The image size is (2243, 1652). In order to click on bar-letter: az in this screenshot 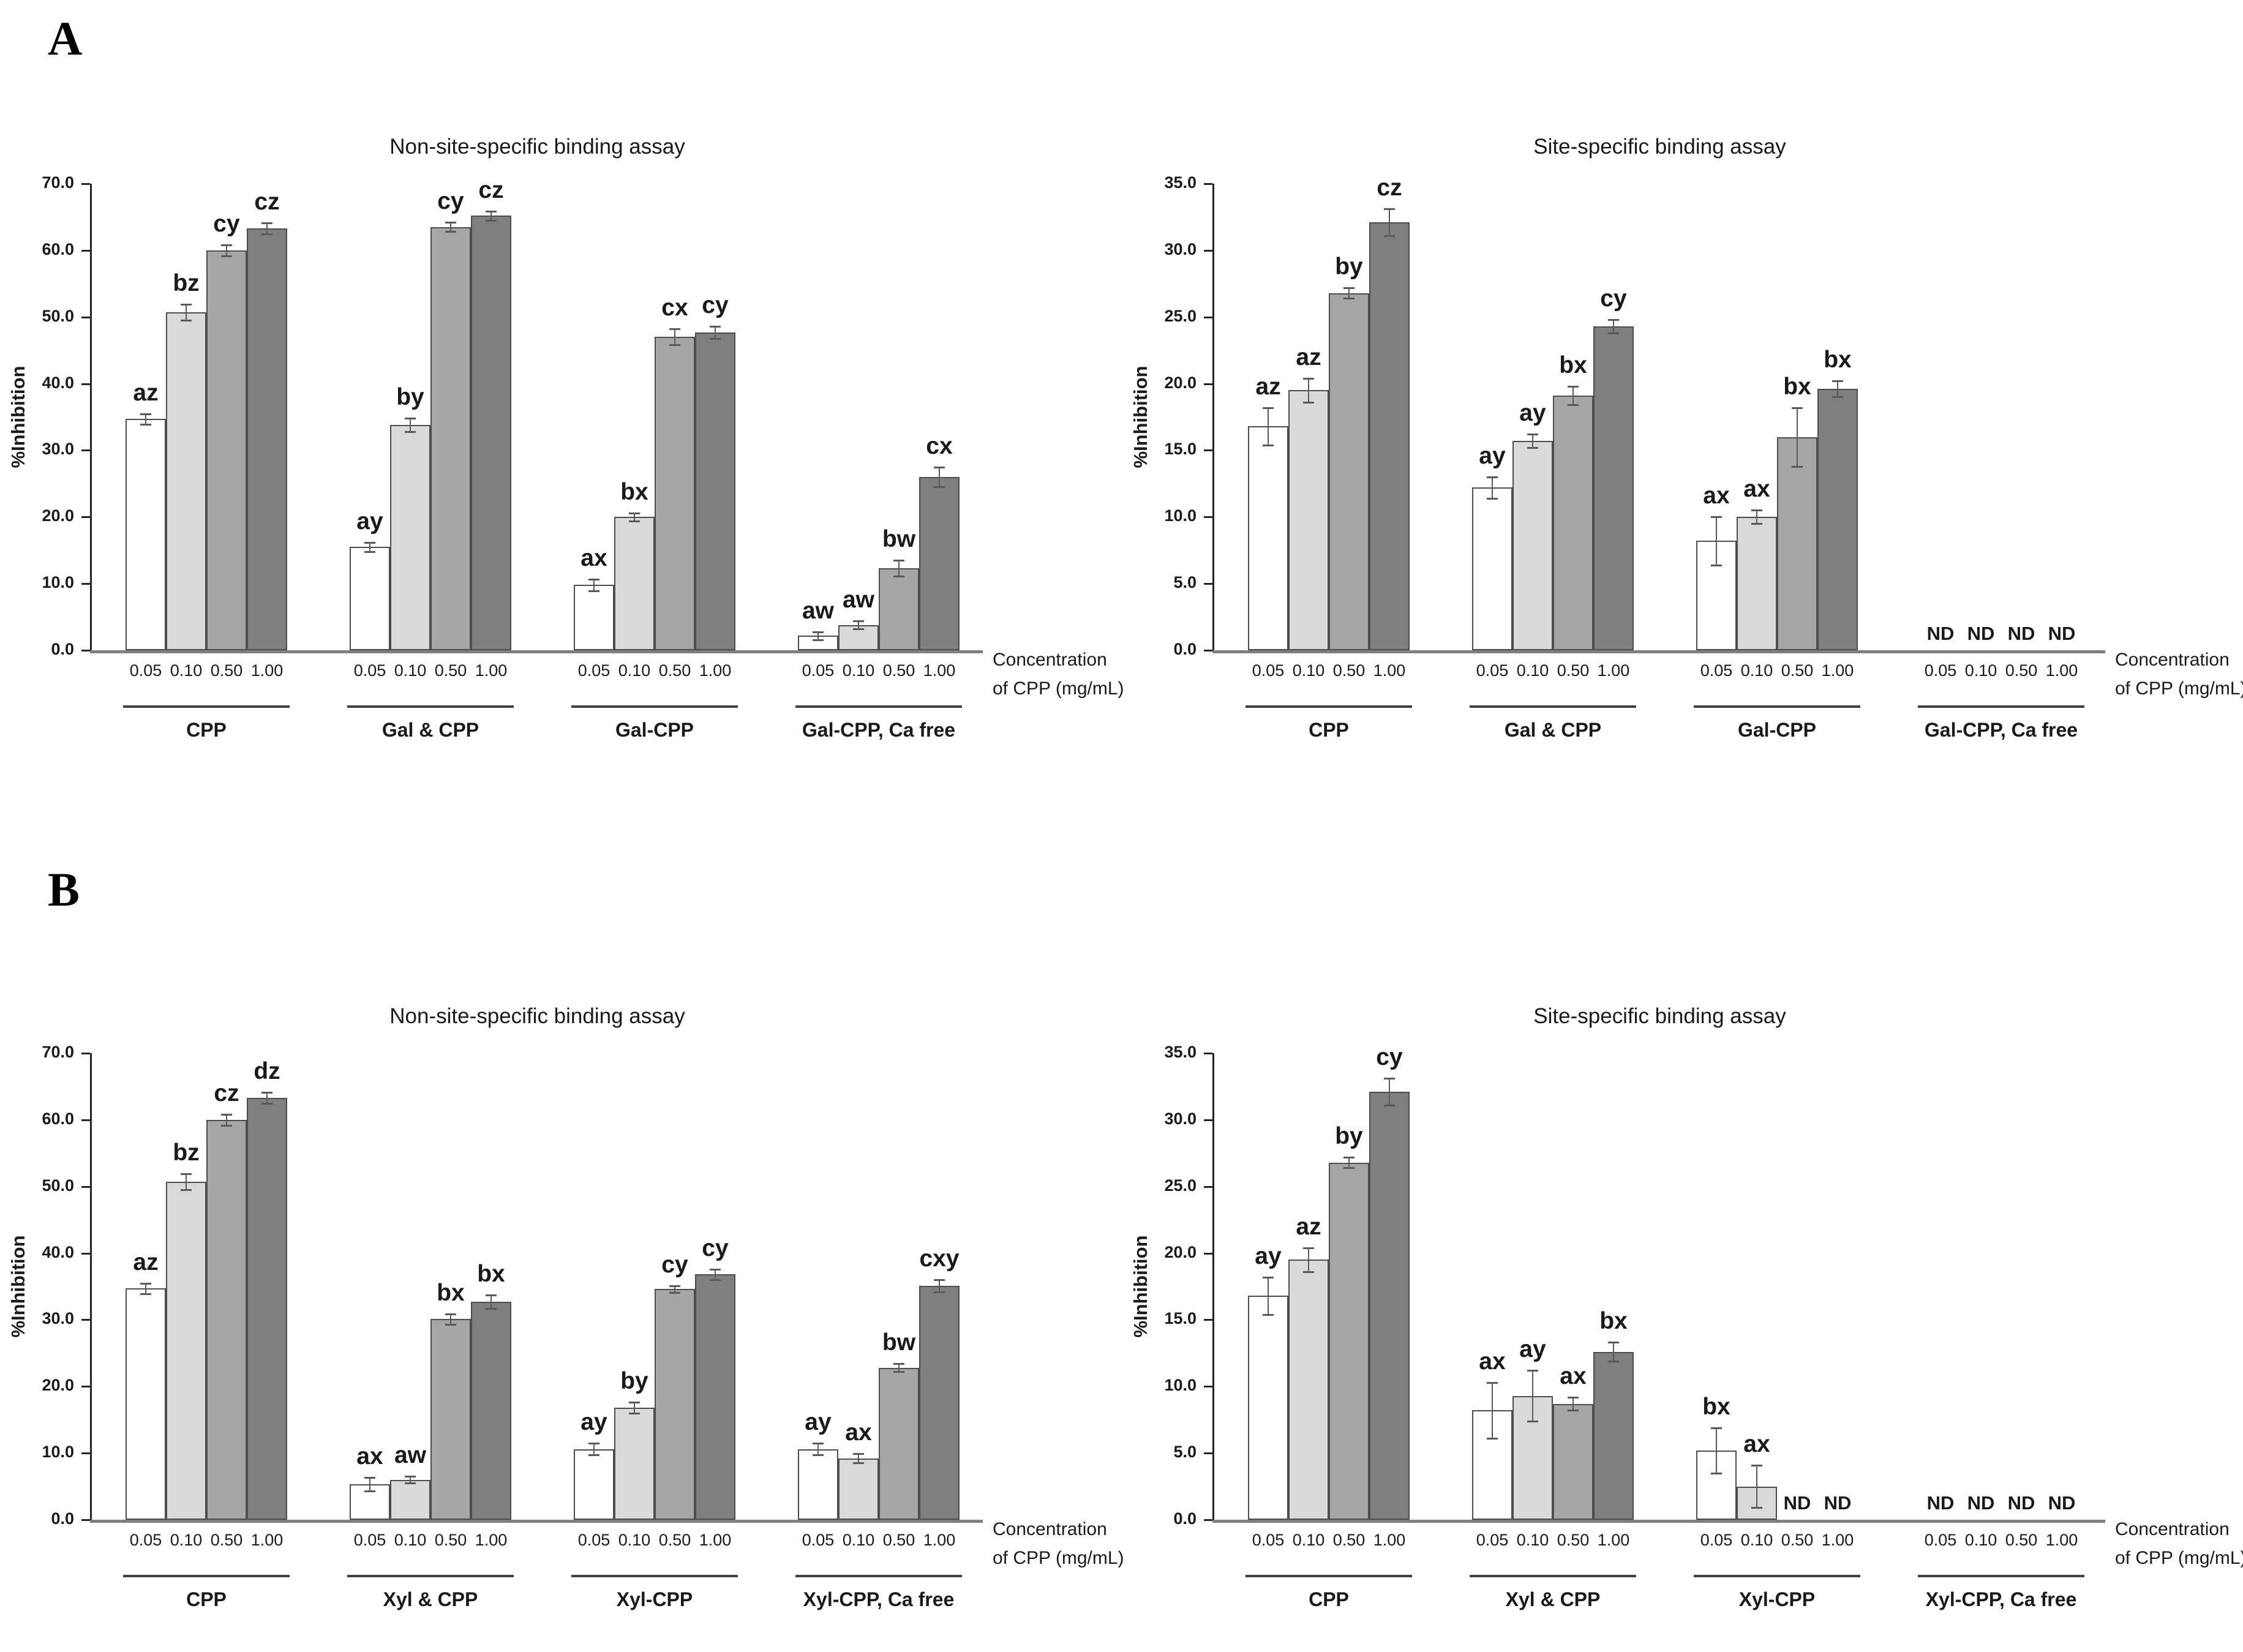, I will do `click(146, 1261)`.